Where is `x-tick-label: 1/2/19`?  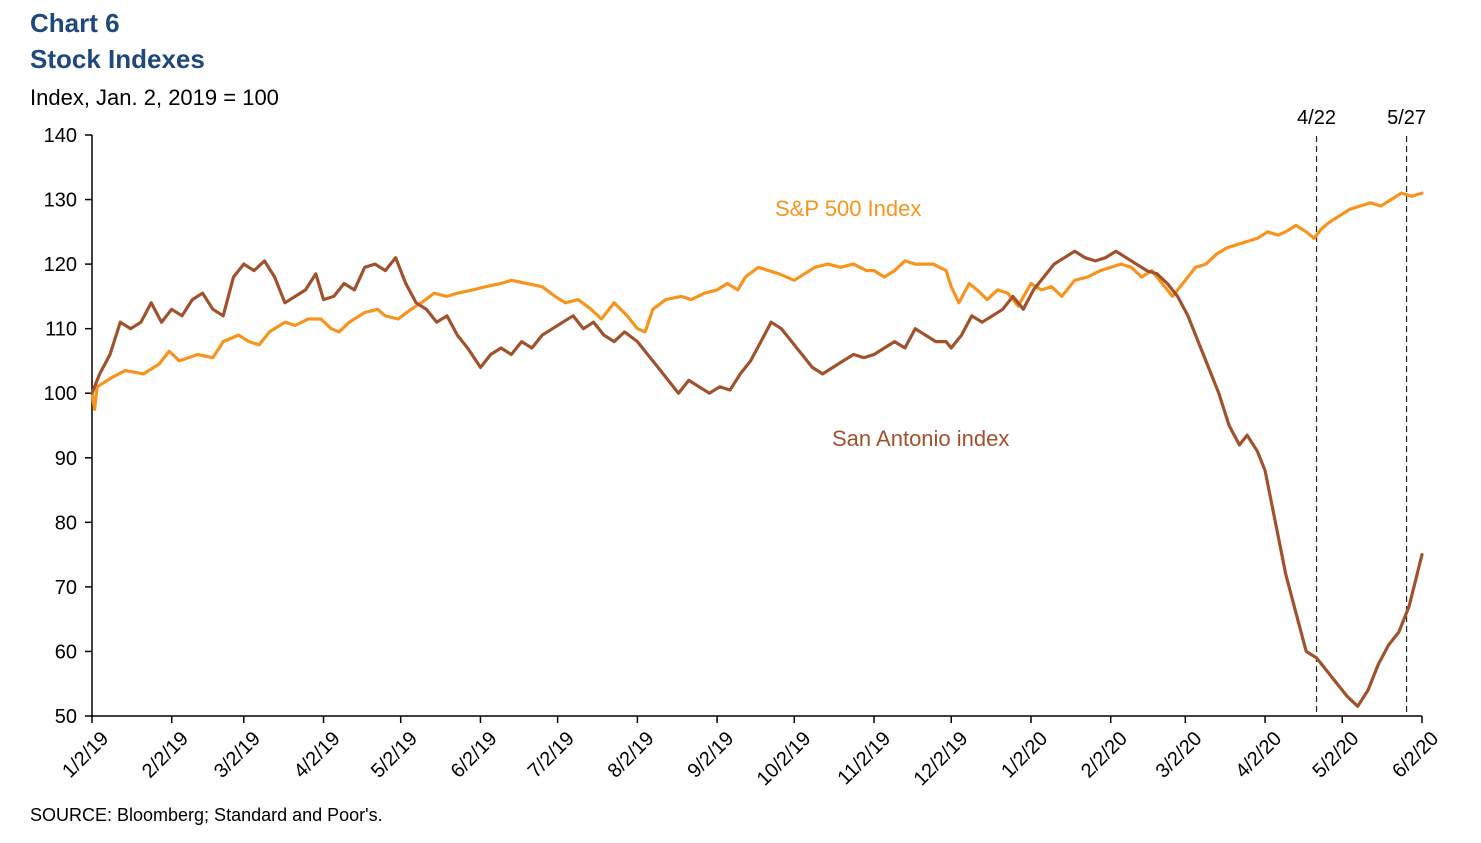 x-tick-label: 1/2/19 is located at coordinates (85, 755).